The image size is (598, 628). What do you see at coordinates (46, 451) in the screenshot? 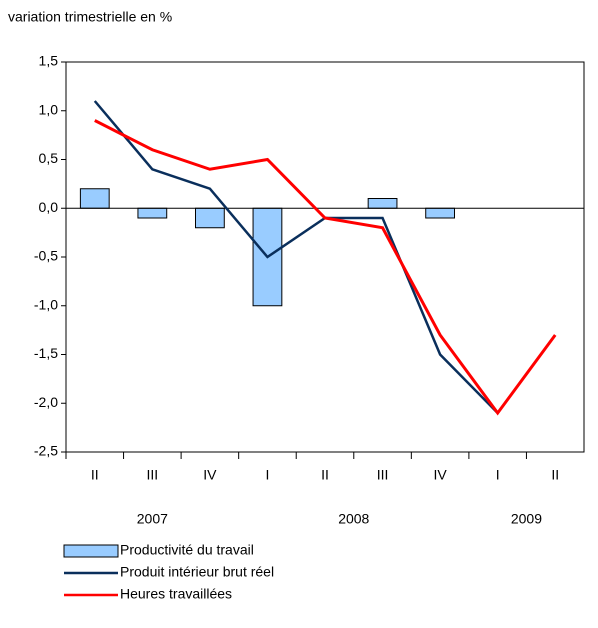
I see `y-tick-label: -2,5` at bounding box center [46, 451].